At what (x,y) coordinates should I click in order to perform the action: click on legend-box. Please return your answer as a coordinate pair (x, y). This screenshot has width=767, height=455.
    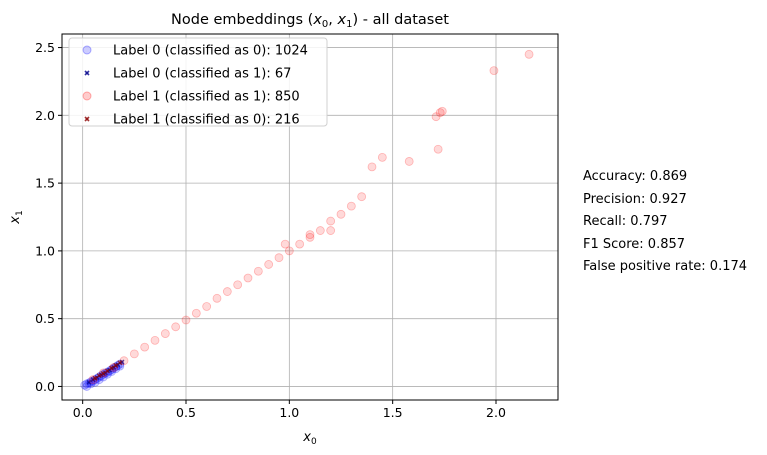
    Looking at the image, I should click on (198, 82).